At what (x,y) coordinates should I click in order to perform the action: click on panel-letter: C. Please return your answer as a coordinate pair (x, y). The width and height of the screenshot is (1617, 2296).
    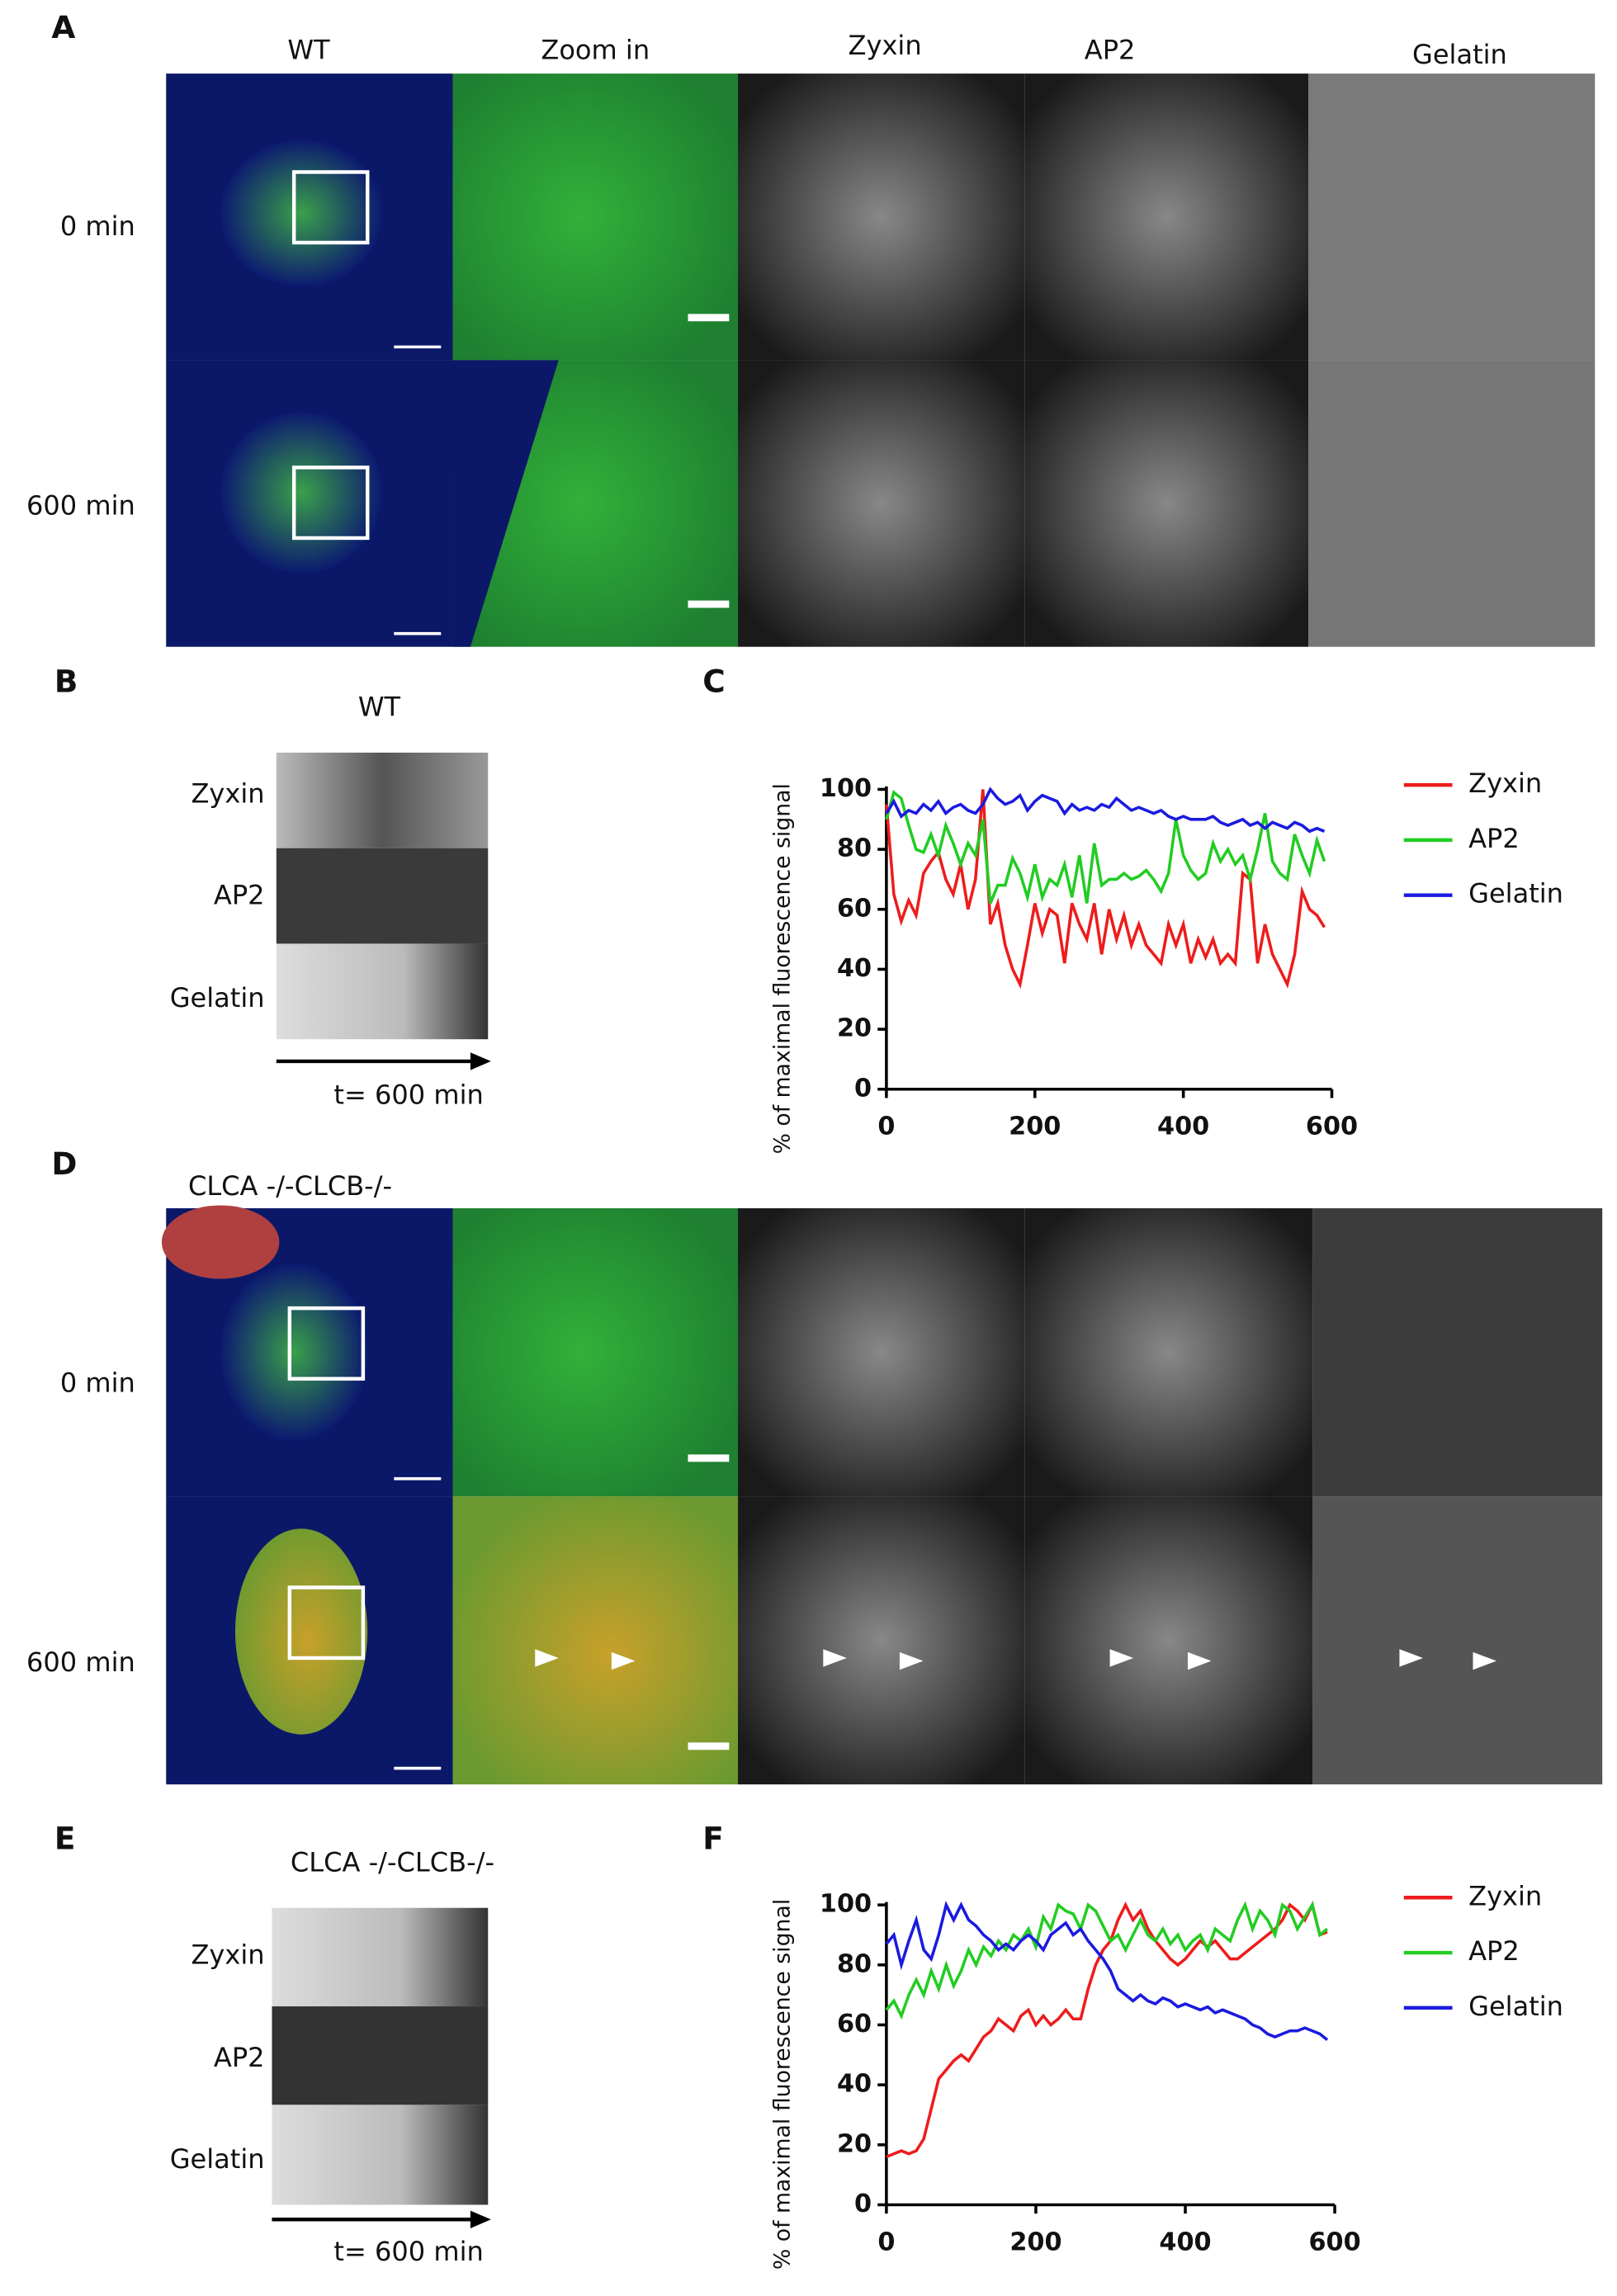
    Looking at the image, I should click on (713, 682).